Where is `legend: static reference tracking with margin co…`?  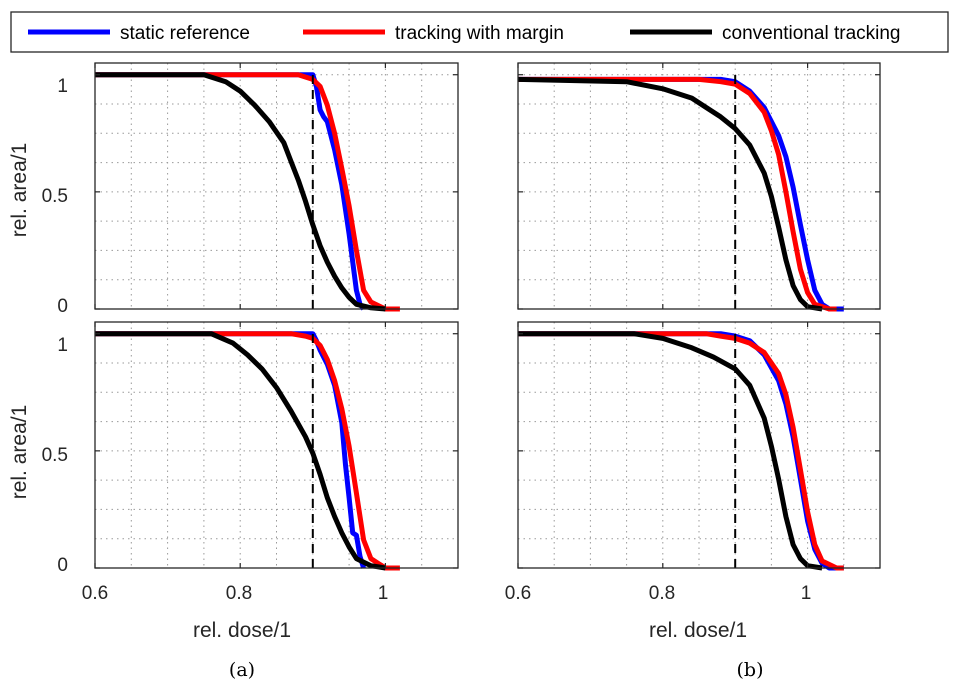
legend: static reference tracking with margin co… is located at coordinates (479, 32).